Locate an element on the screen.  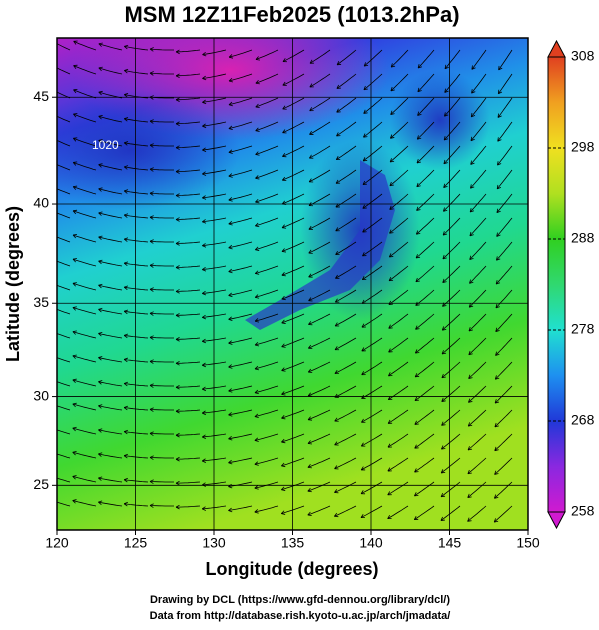
colorbar-tick-label: 298 is located at coordinates (583, 147).